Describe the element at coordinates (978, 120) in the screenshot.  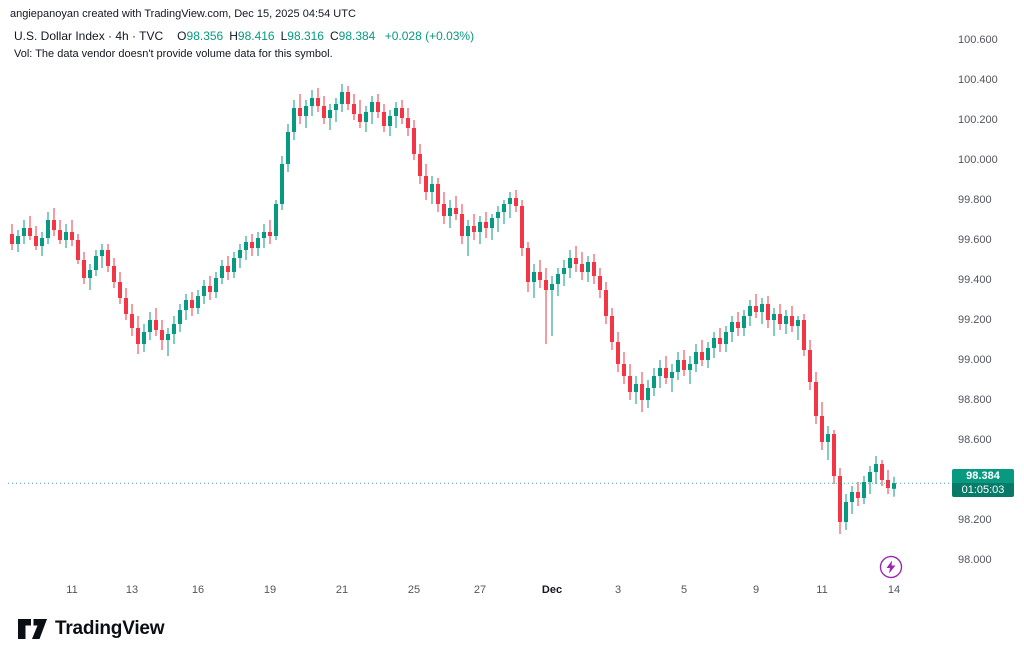
I see `price-axis-label: 100.200` at that location.